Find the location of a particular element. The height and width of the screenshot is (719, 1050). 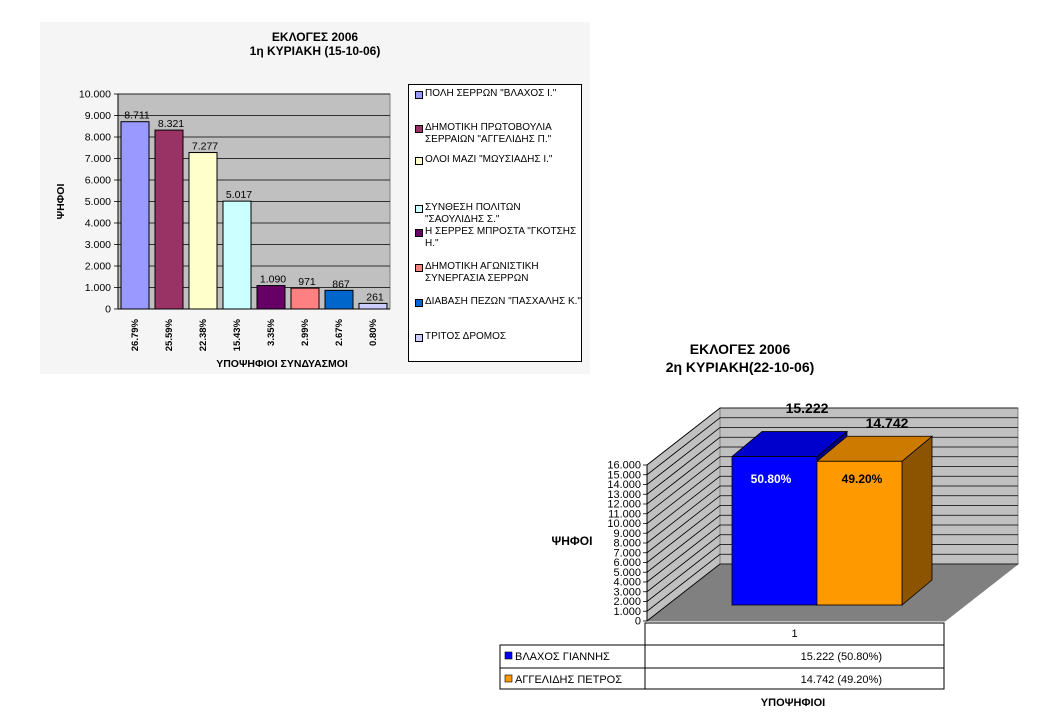

chart2-y-tick-label: 10.000 is located at coordinates (624, 524).